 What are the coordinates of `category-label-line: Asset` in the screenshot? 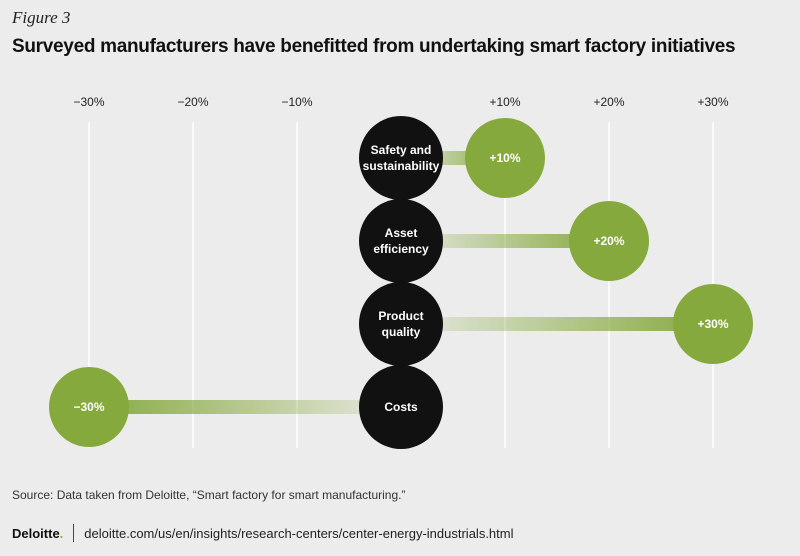 It's located at (401, 233).